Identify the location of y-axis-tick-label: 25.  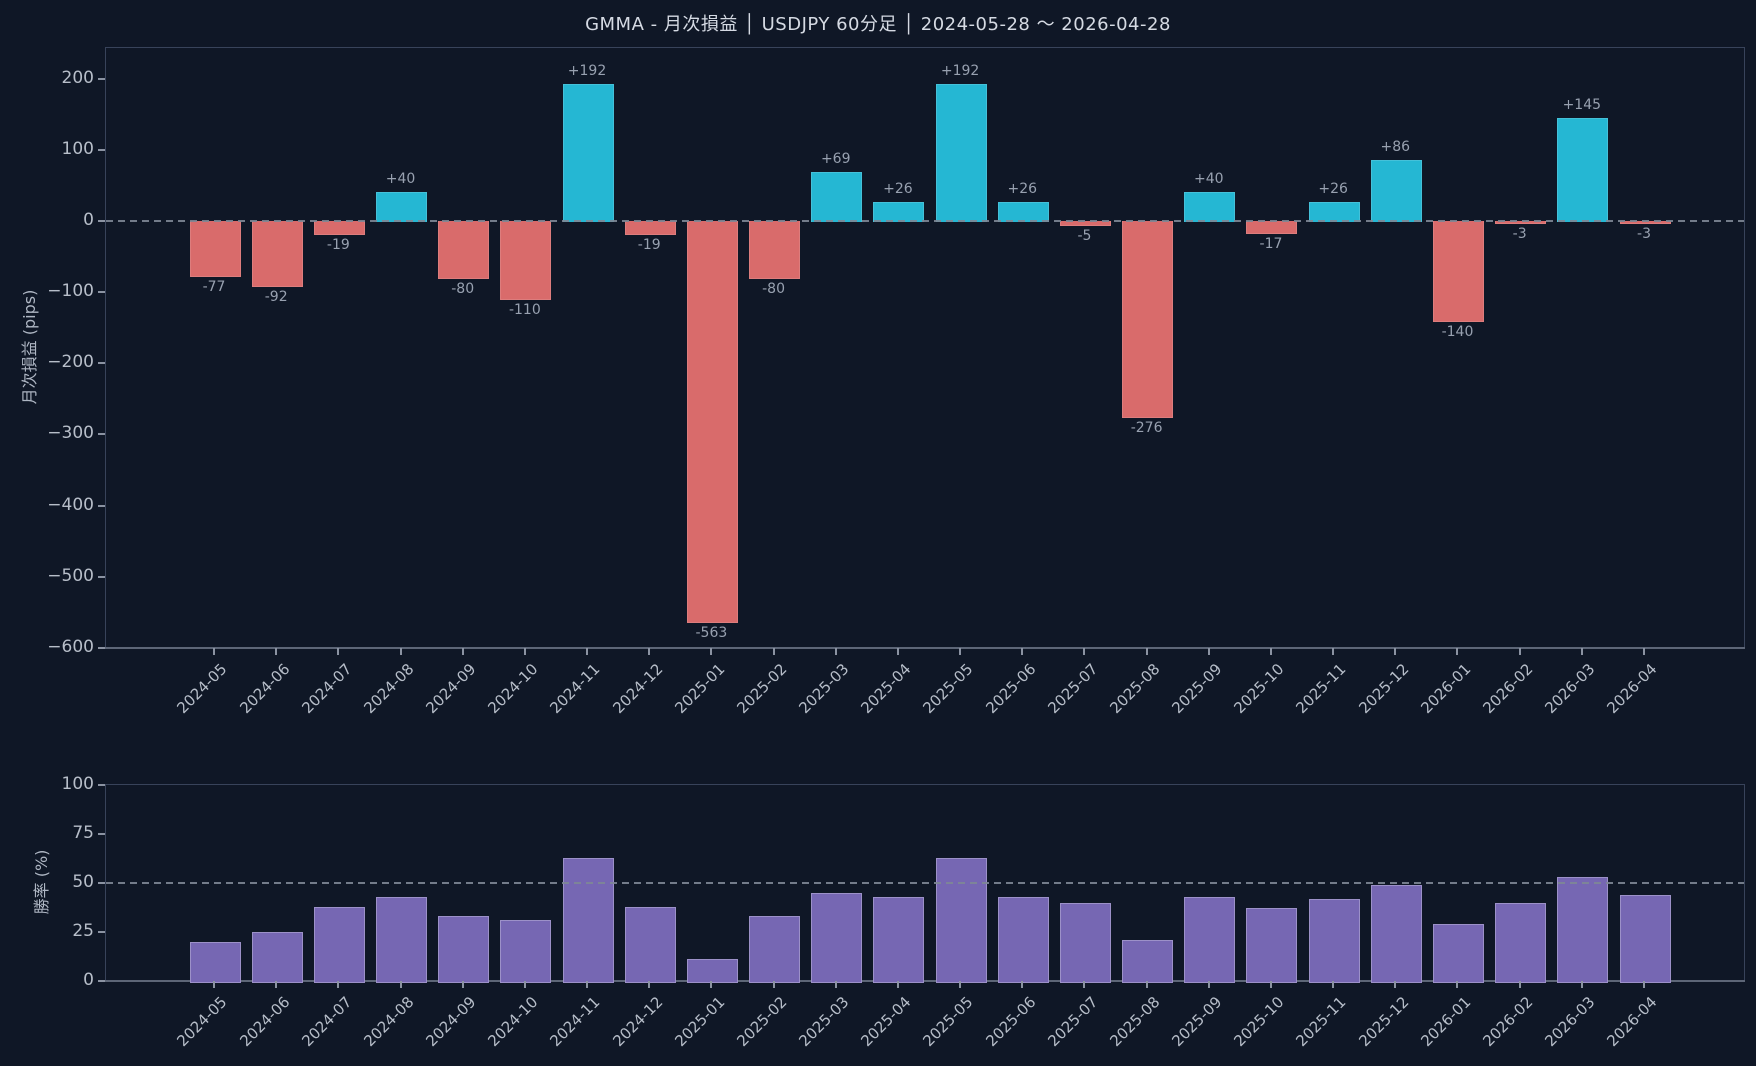
(83, 931).